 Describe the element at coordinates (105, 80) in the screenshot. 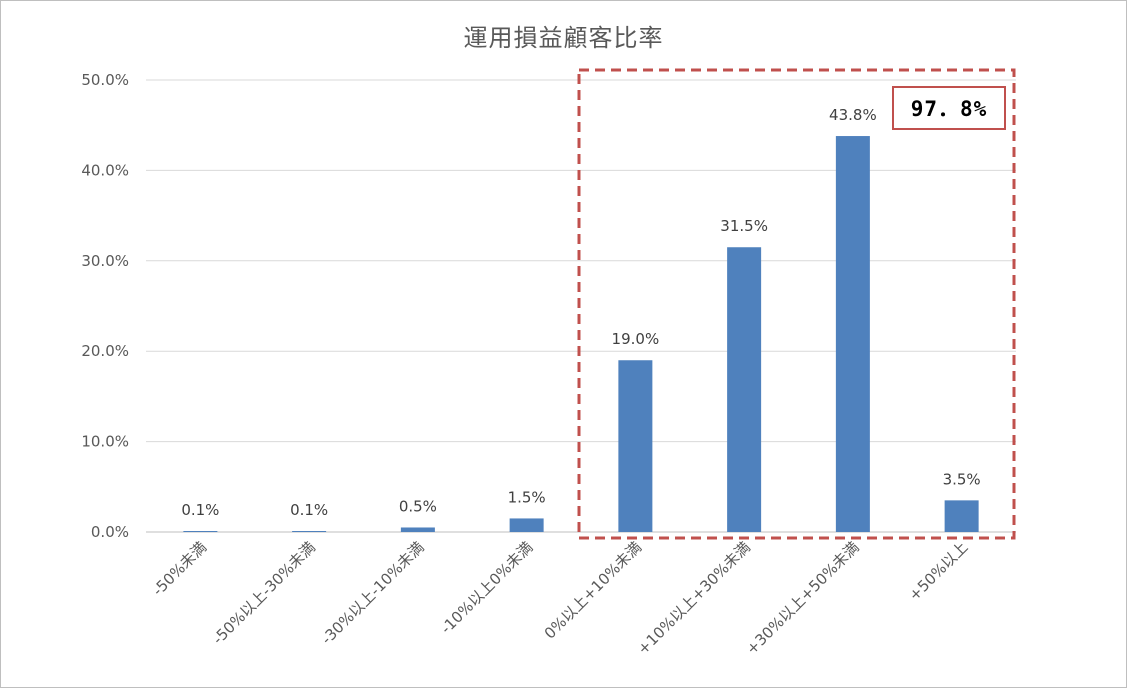

I see `y-tick-label: 50.0%` at that location.